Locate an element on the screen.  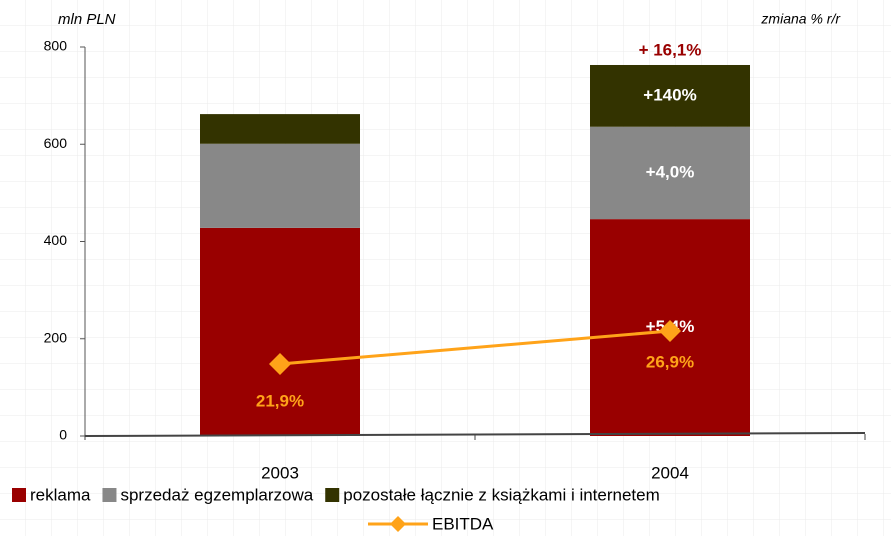
legend-label: sprzedaż egzemplarzowa is located at coordinates (216, 494).